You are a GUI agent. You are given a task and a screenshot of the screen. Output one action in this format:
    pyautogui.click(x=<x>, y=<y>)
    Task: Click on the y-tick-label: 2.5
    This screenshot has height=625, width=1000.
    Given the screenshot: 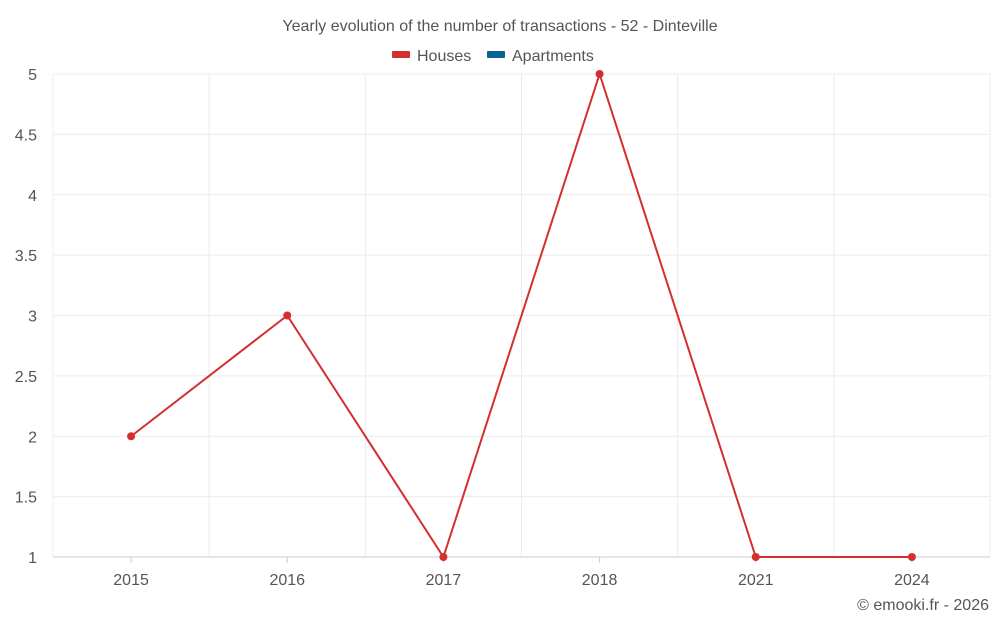 What is the action you would take?
    pyautogui.click(x=26, y=377)
    